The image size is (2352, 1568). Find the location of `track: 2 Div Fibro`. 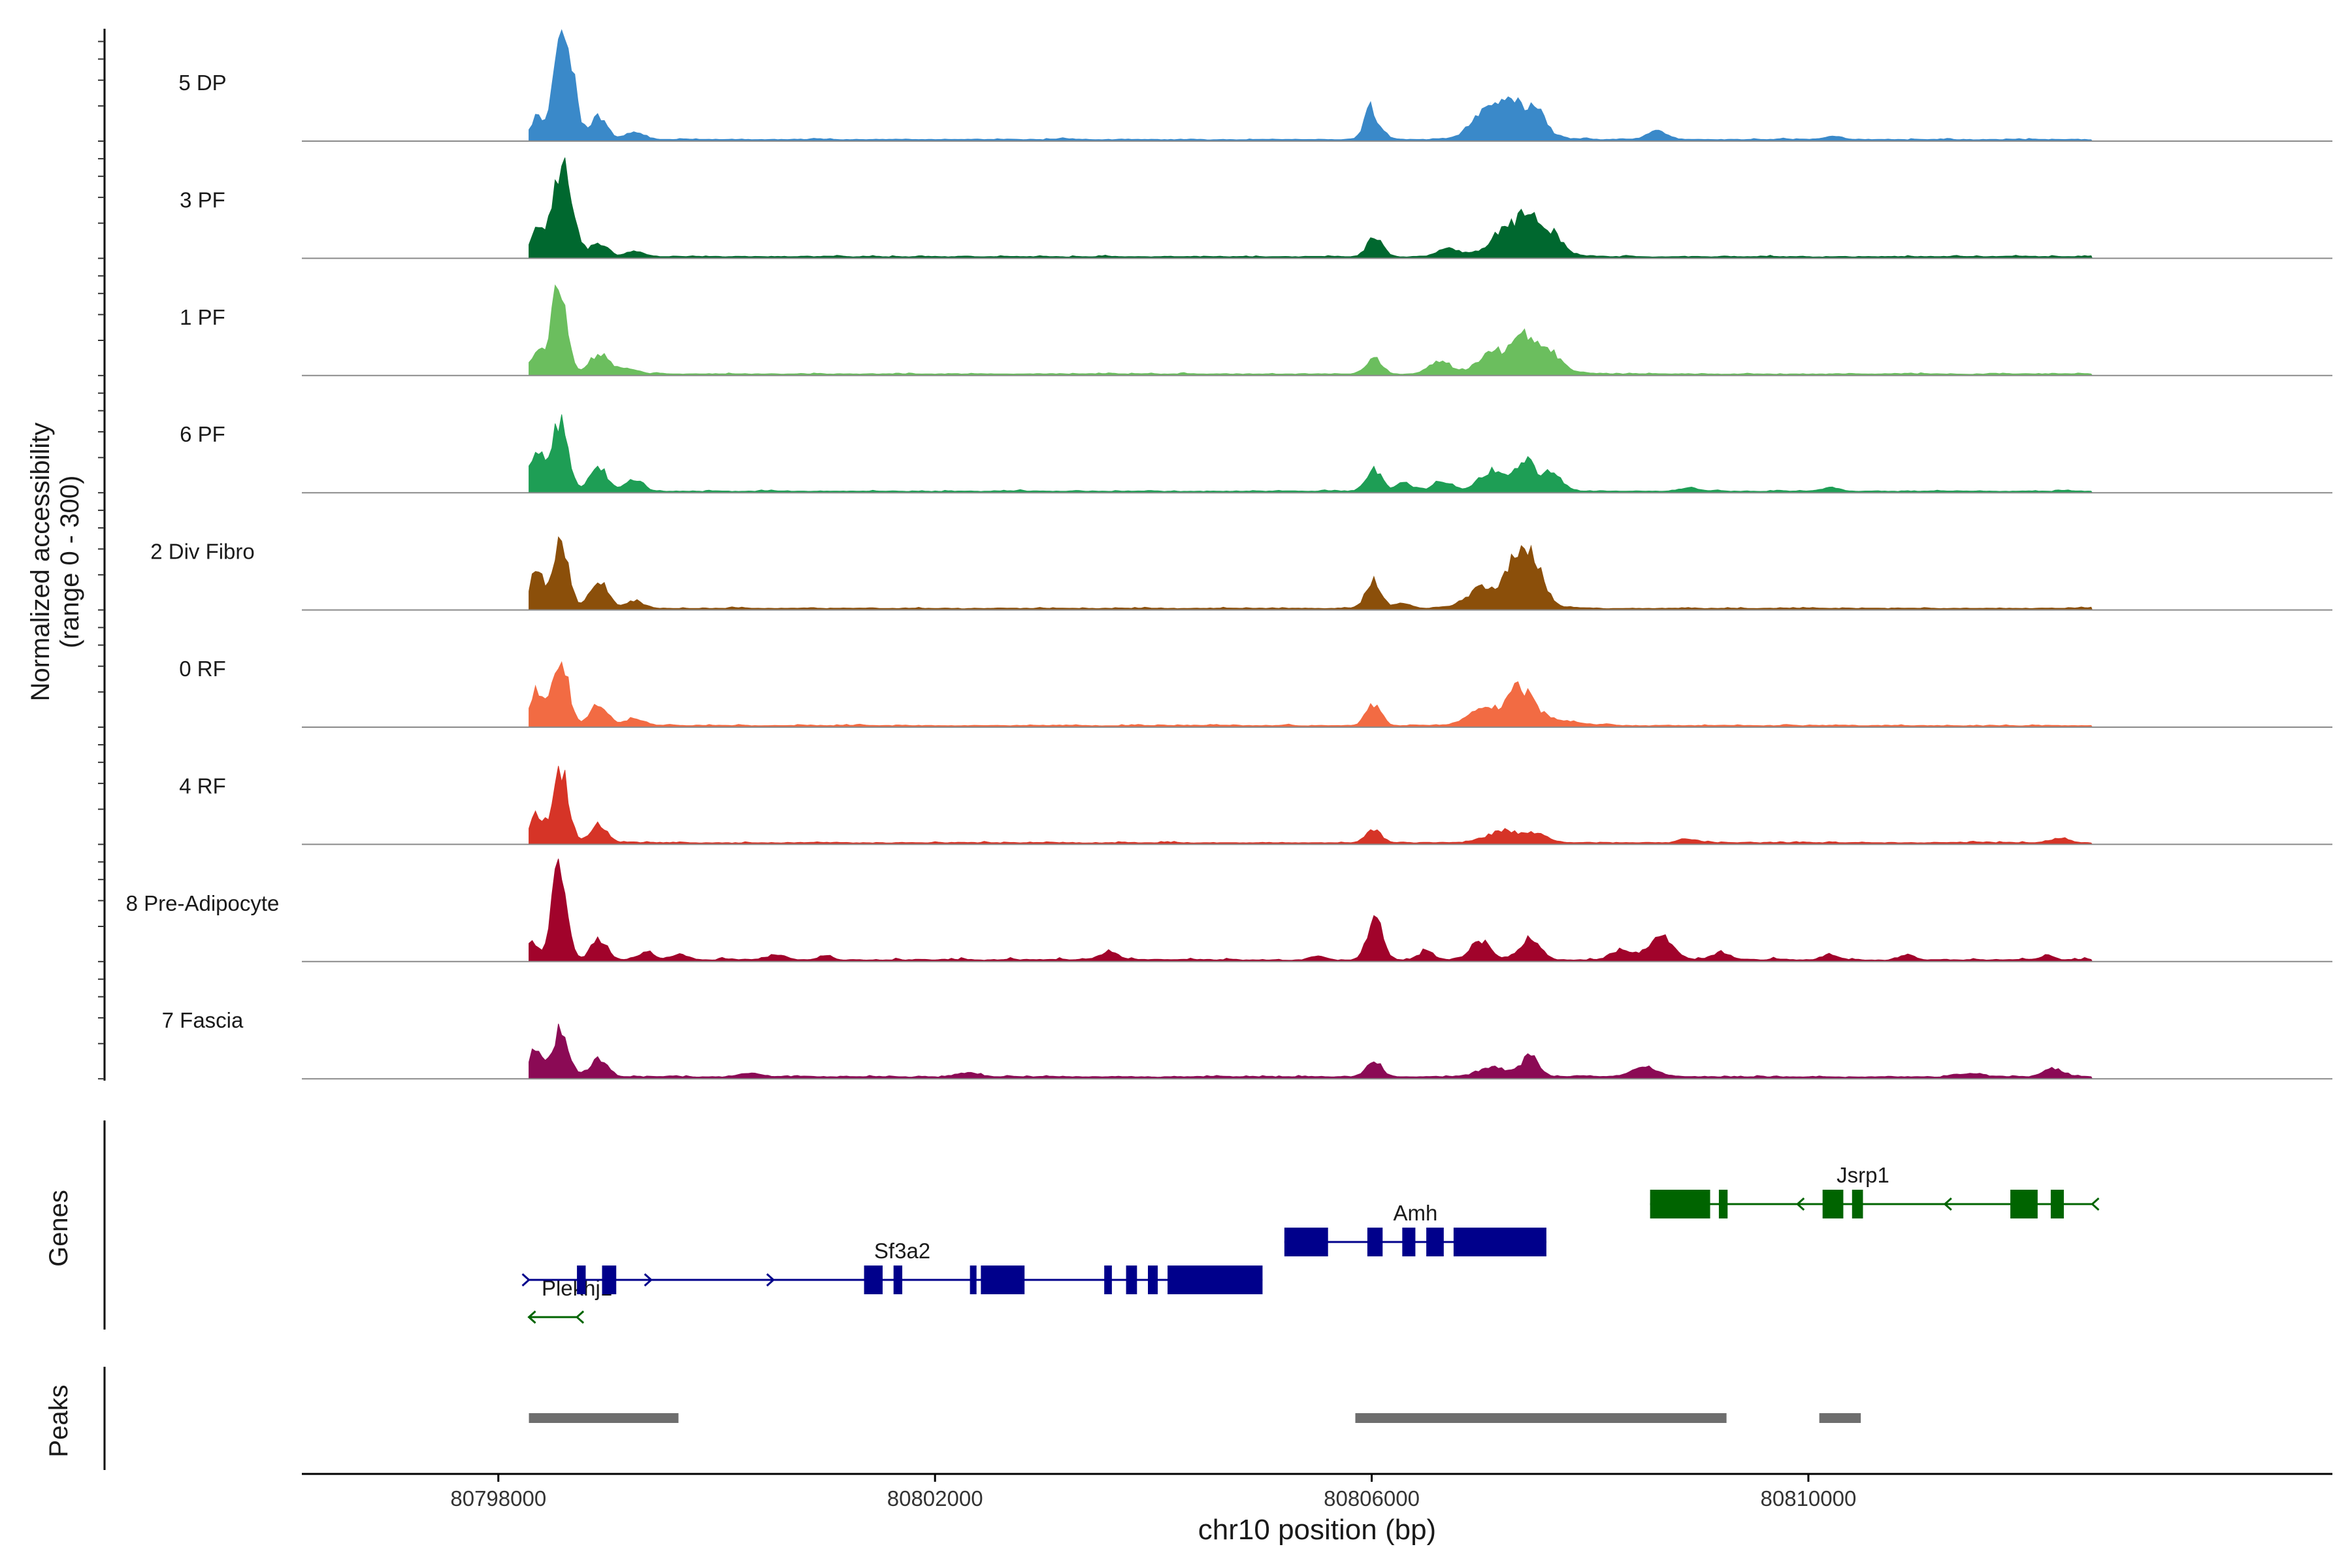

track: 2 Div Fibro is located at coordinates (1241, 573).